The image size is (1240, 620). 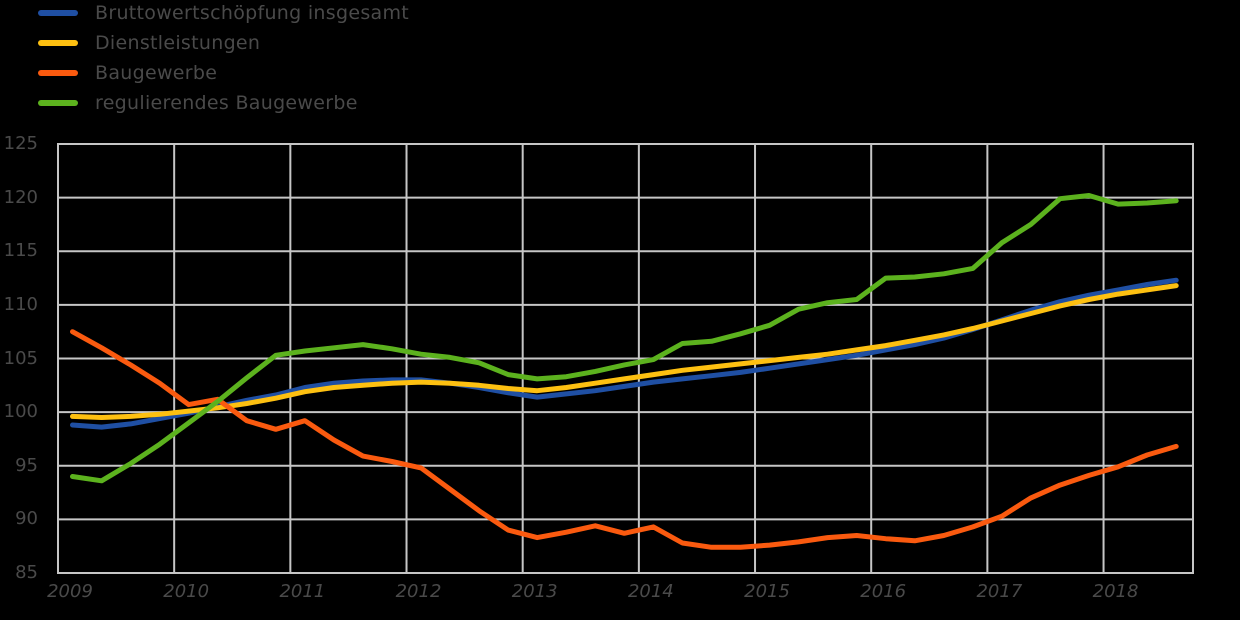 What do you see at coordinates (20, 304) in the screenshot?
I see `y-tick-label: 110` at bounding box center [20, 304].